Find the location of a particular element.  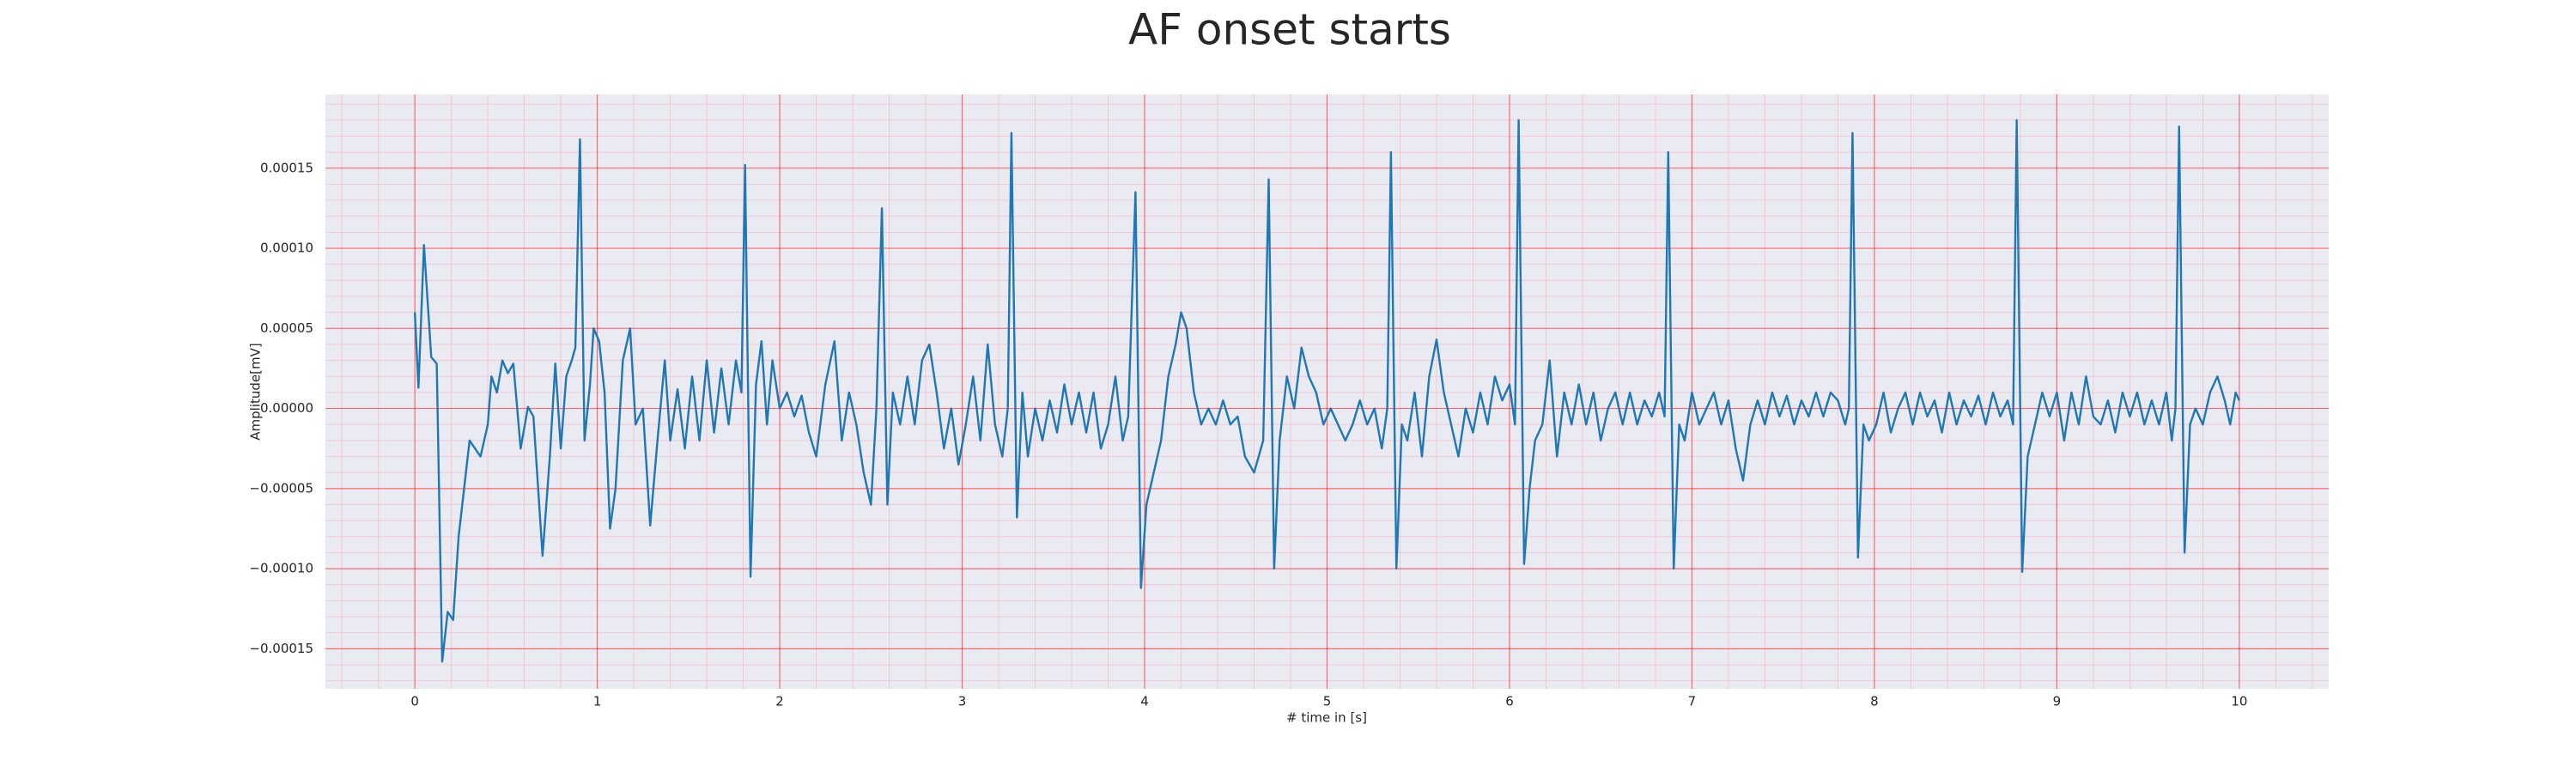

y-tick-label: −0.00010 is located at coordinates (281, 568).